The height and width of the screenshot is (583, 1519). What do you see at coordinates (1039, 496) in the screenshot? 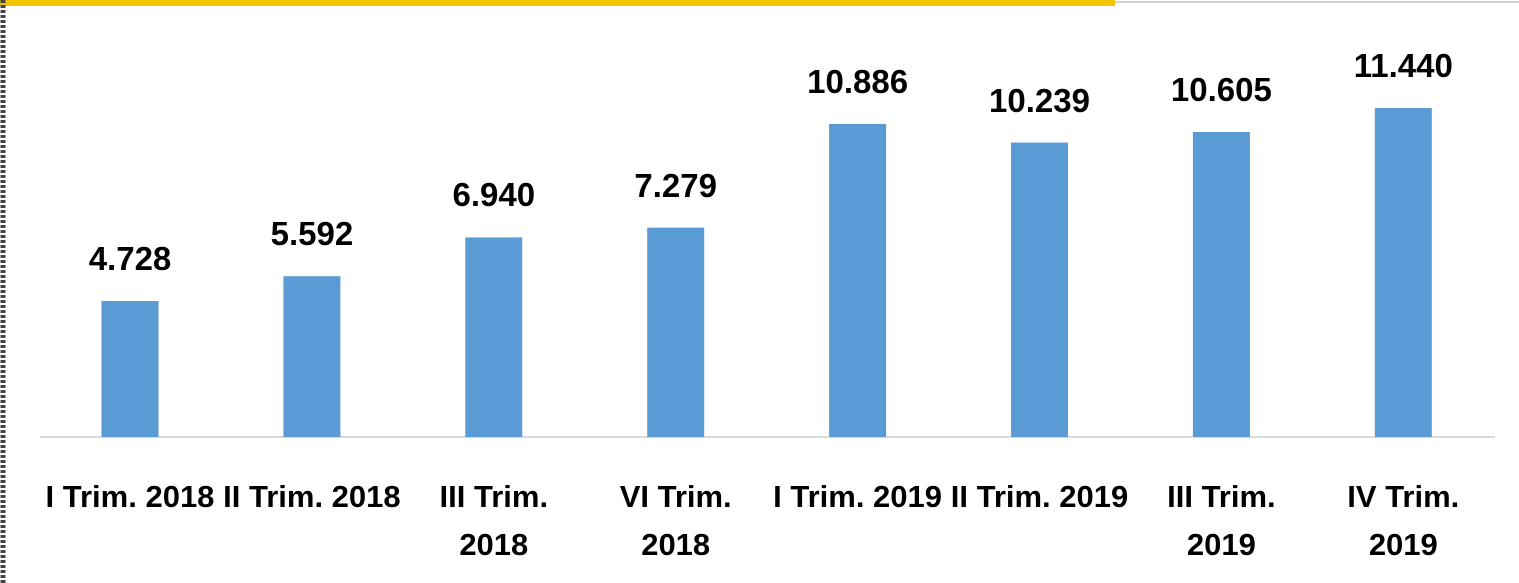
I see `x-tick-label: II Trim. 2019` at bounding box center [1039, 496].